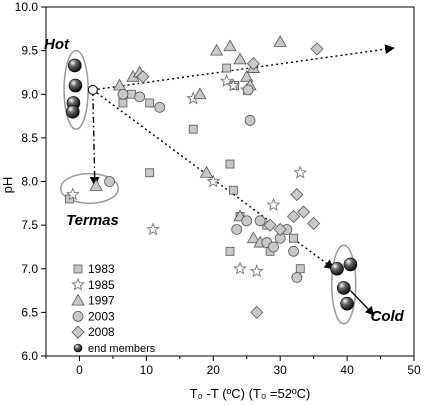  What do you see at coordinates (29, 269) in the screenshot?
I see `y-tick-label: 7.0` at bounding box center [29, 269].